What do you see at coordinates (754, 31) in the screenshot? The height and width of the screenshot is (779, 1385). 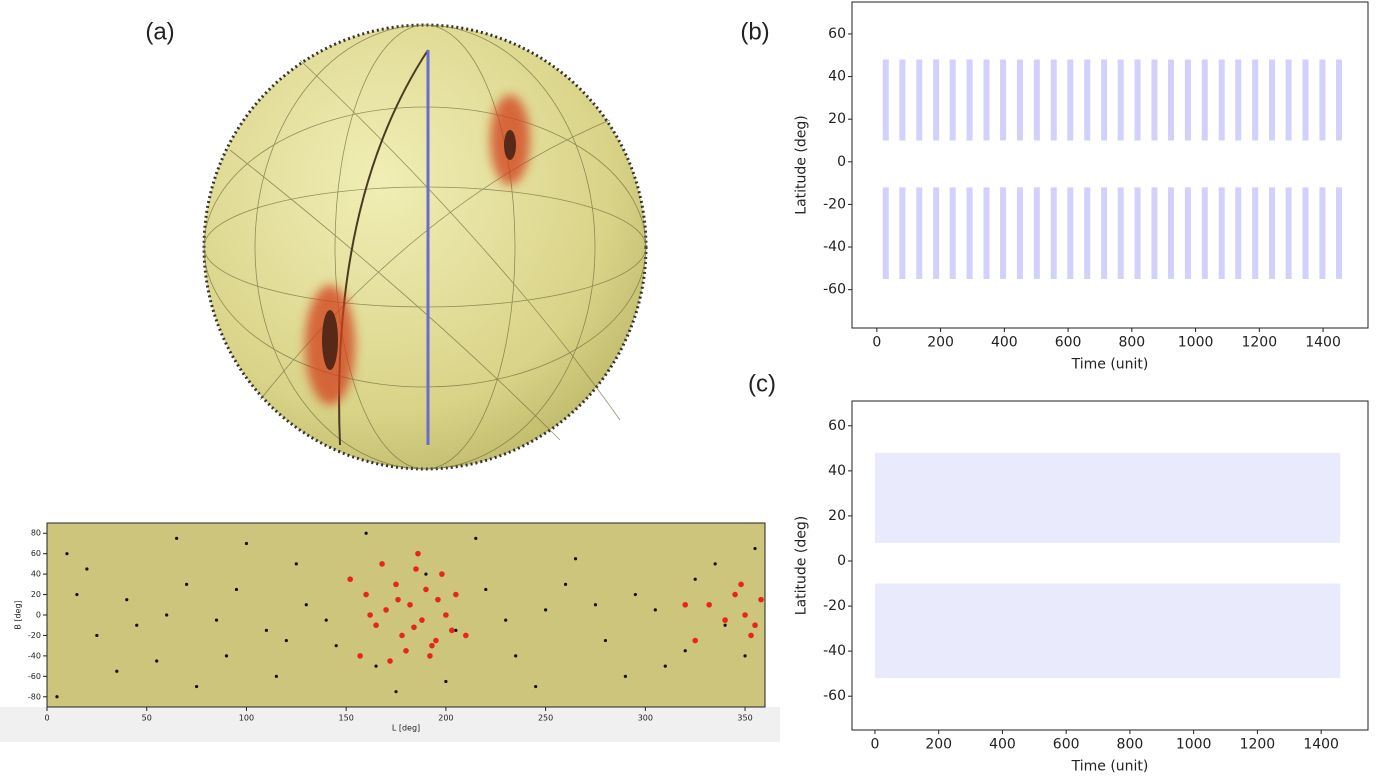 I see `panel-label: (b)` at bounding box center [754, 31].